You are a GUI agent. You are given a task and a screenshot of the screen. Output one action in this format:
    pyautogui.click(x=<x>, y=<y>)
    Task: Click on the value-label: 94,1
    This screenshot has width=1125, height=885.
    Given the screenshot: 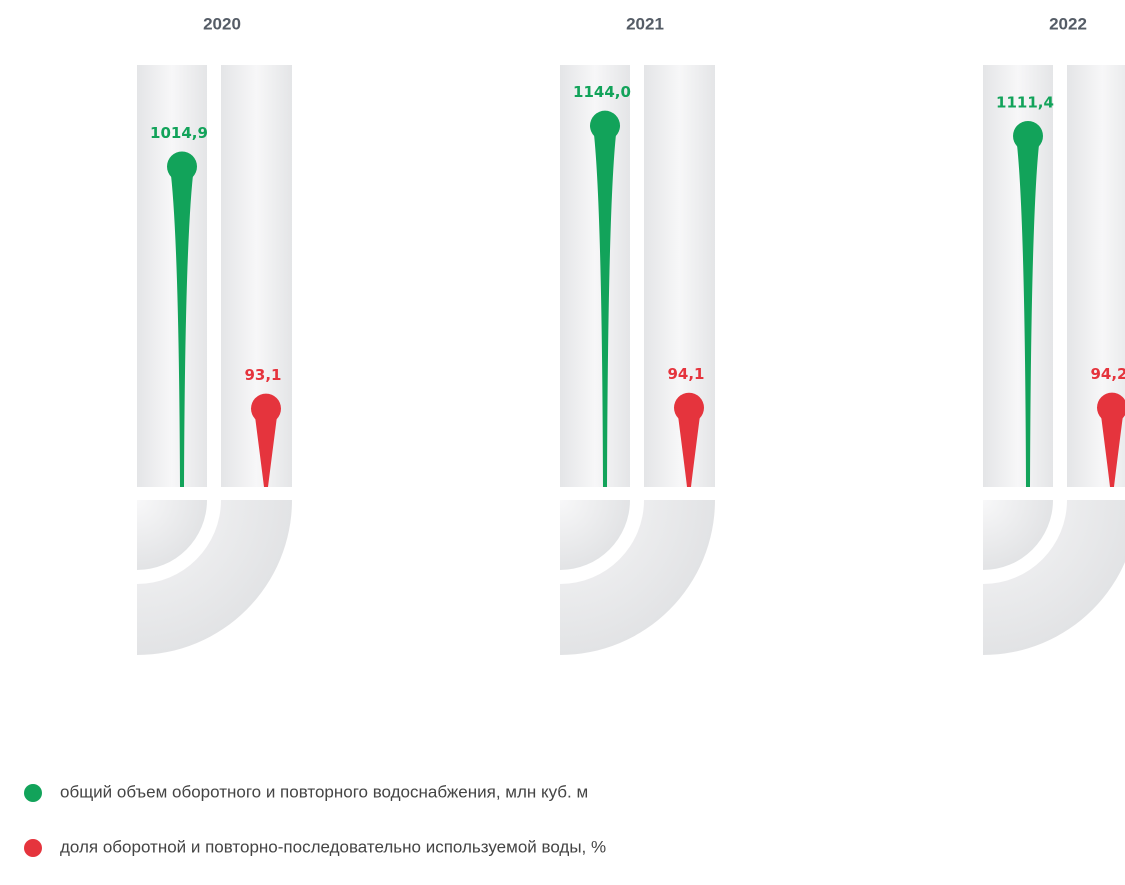 What is the action you would take?
    pyautogui.click(x=685, y=374)
    